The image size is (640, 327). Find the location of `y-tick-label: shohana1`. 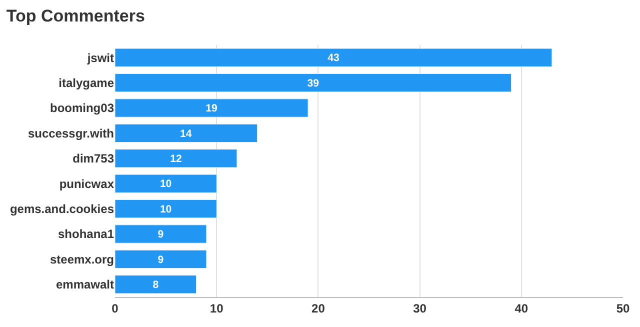

y-tick-label: shohana1 is located at coordinates (86, 234).